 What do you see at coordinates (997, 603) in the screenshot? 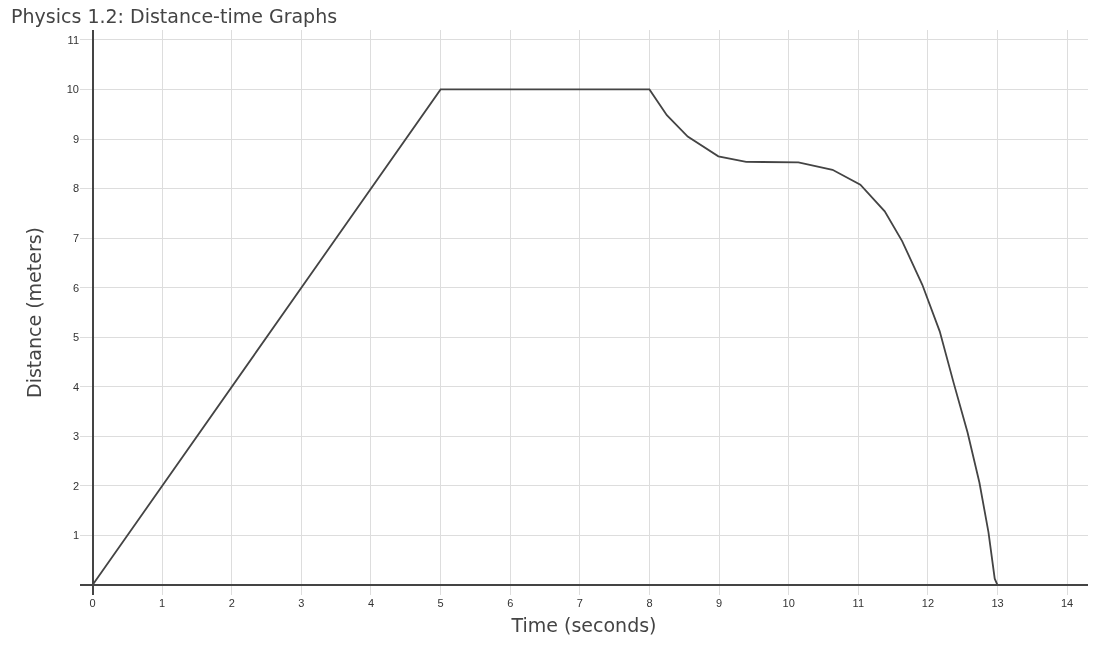
I see `x-tick-label: 13` at bounding box center [997, 603].